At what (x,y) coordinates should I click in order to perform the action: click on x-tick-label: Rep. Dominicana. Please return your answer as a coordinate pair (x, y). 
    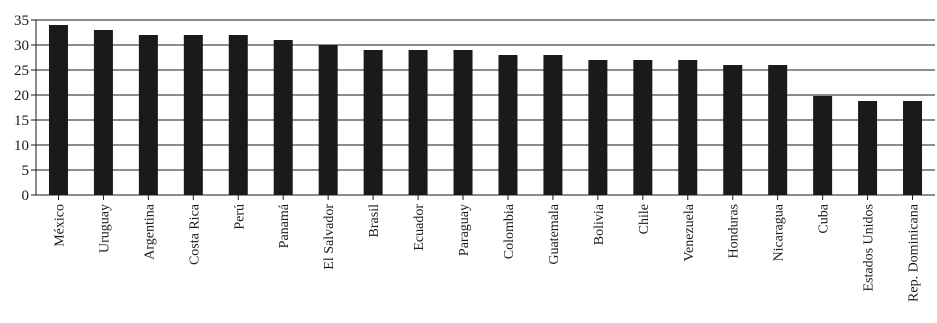
    Looking at the image, I should click on (914, 252).